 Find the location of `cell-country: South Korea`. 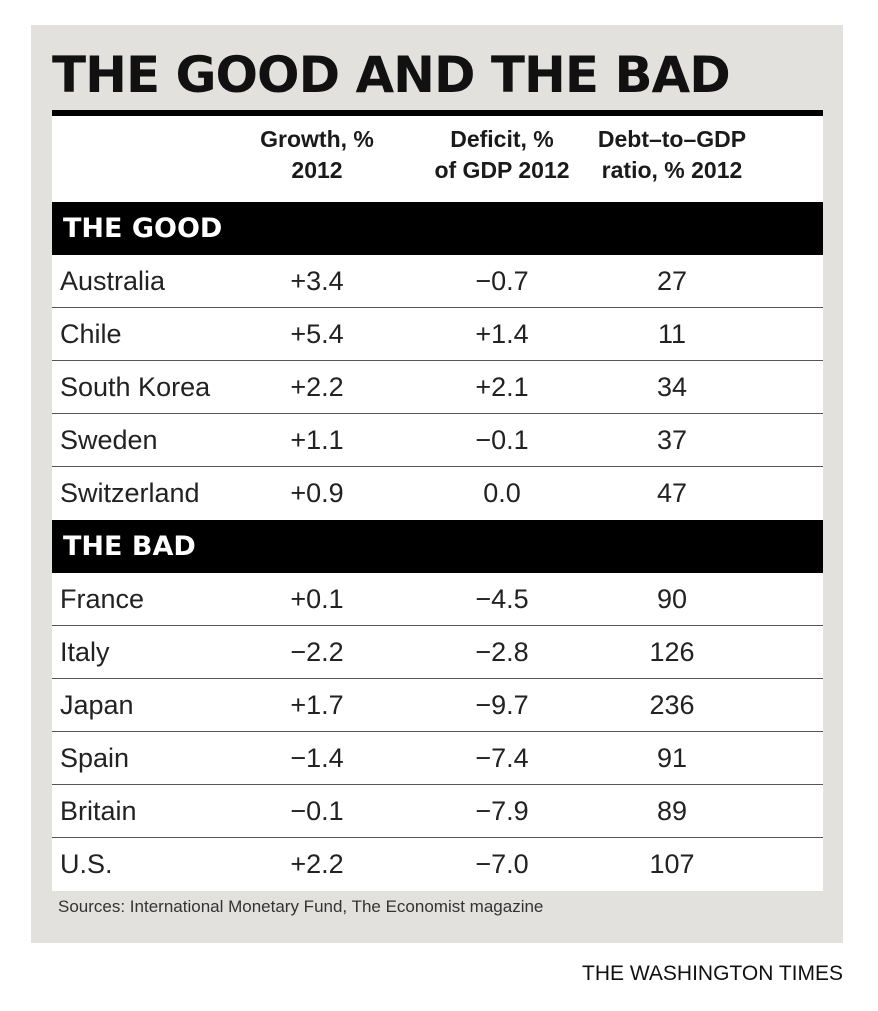

cell-country: South Korea is located at coordinates (135, 387).